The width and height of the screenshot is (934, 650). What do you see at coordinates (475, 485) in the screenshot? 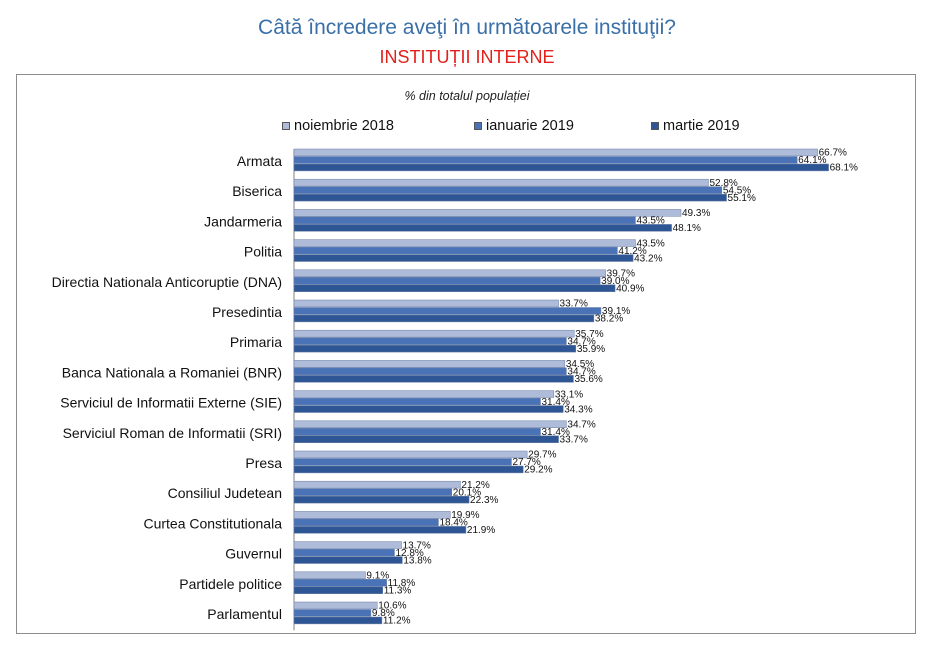
I see `data-label-nov-2018: 21.2%` at bounding box center [475, 485].